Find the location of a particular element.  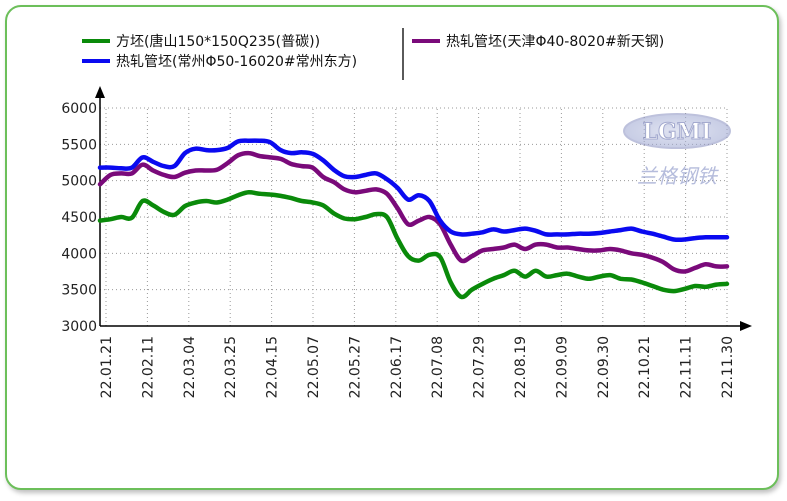

legend-item-1: 热轧管坯(天津Φ40-8020#新天钢) is located at coordinates (538, 42).